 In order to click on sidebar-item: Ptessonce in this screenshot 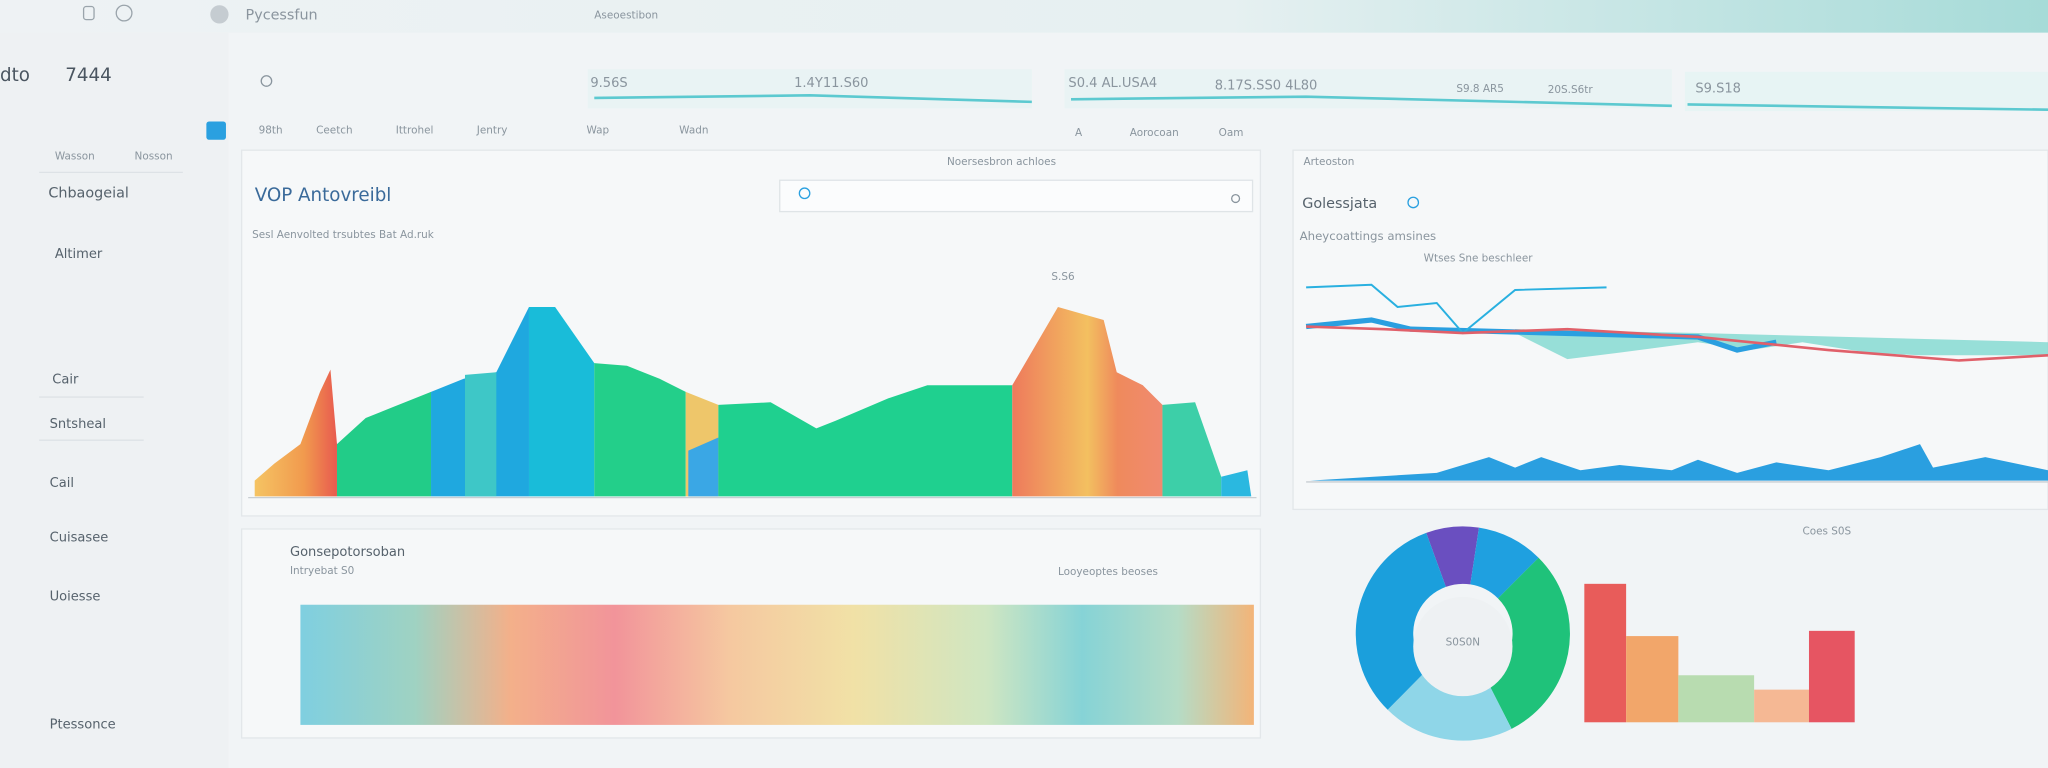, I will do `click(83, 724)`.